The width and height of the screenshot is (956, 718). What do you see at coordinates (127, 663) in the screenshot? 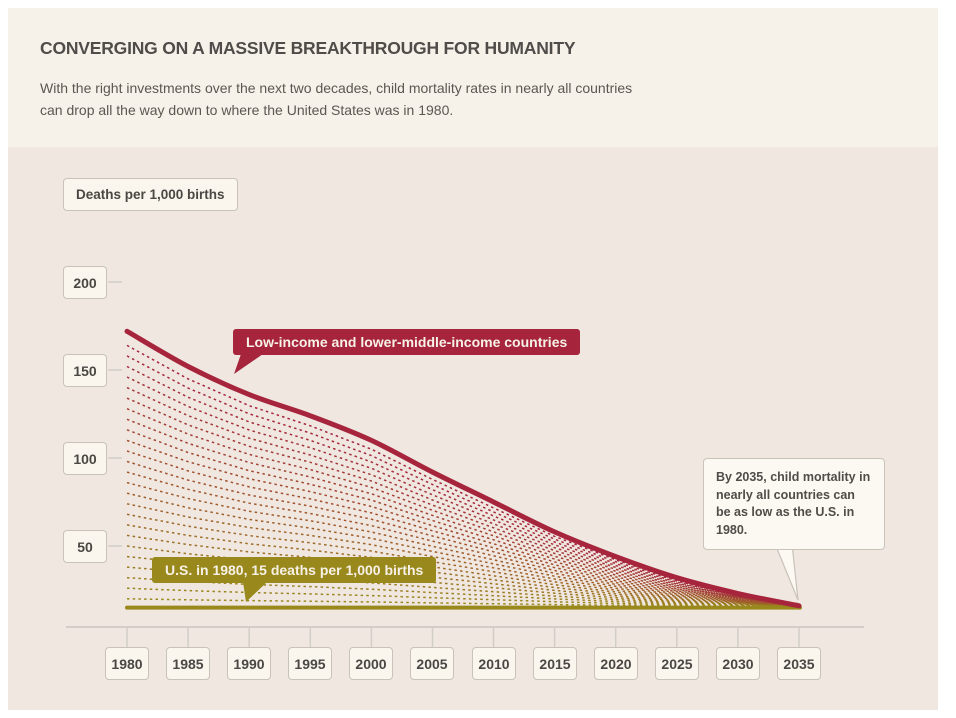
I see `x-tick-box-1980: 1980` at bounding box center [127, 663].